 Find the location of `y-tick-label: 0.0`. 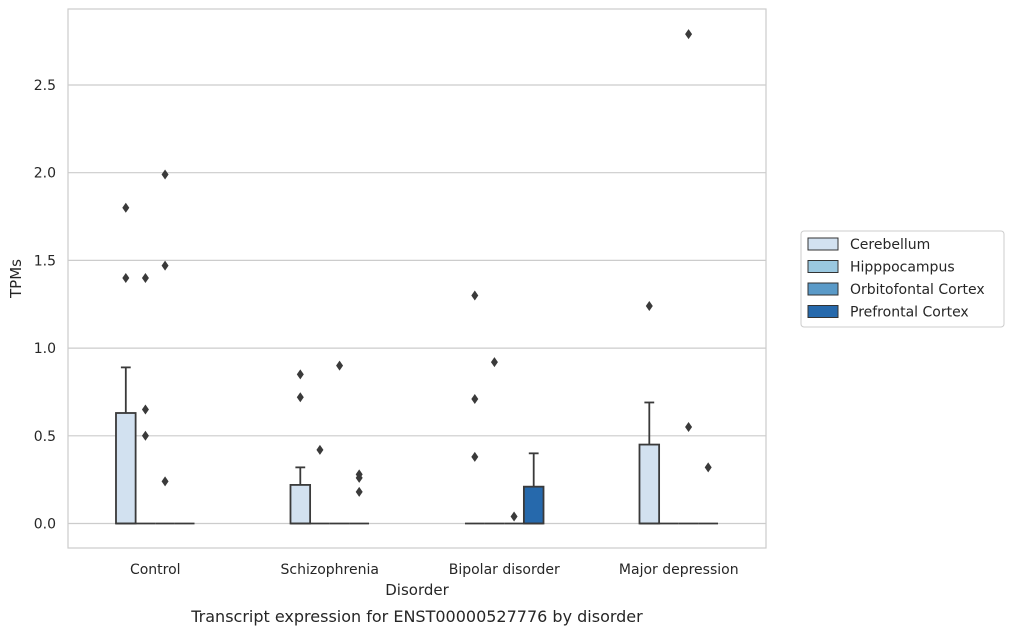

y-tick-label: 0.0 is located at coordinates (45, 525).